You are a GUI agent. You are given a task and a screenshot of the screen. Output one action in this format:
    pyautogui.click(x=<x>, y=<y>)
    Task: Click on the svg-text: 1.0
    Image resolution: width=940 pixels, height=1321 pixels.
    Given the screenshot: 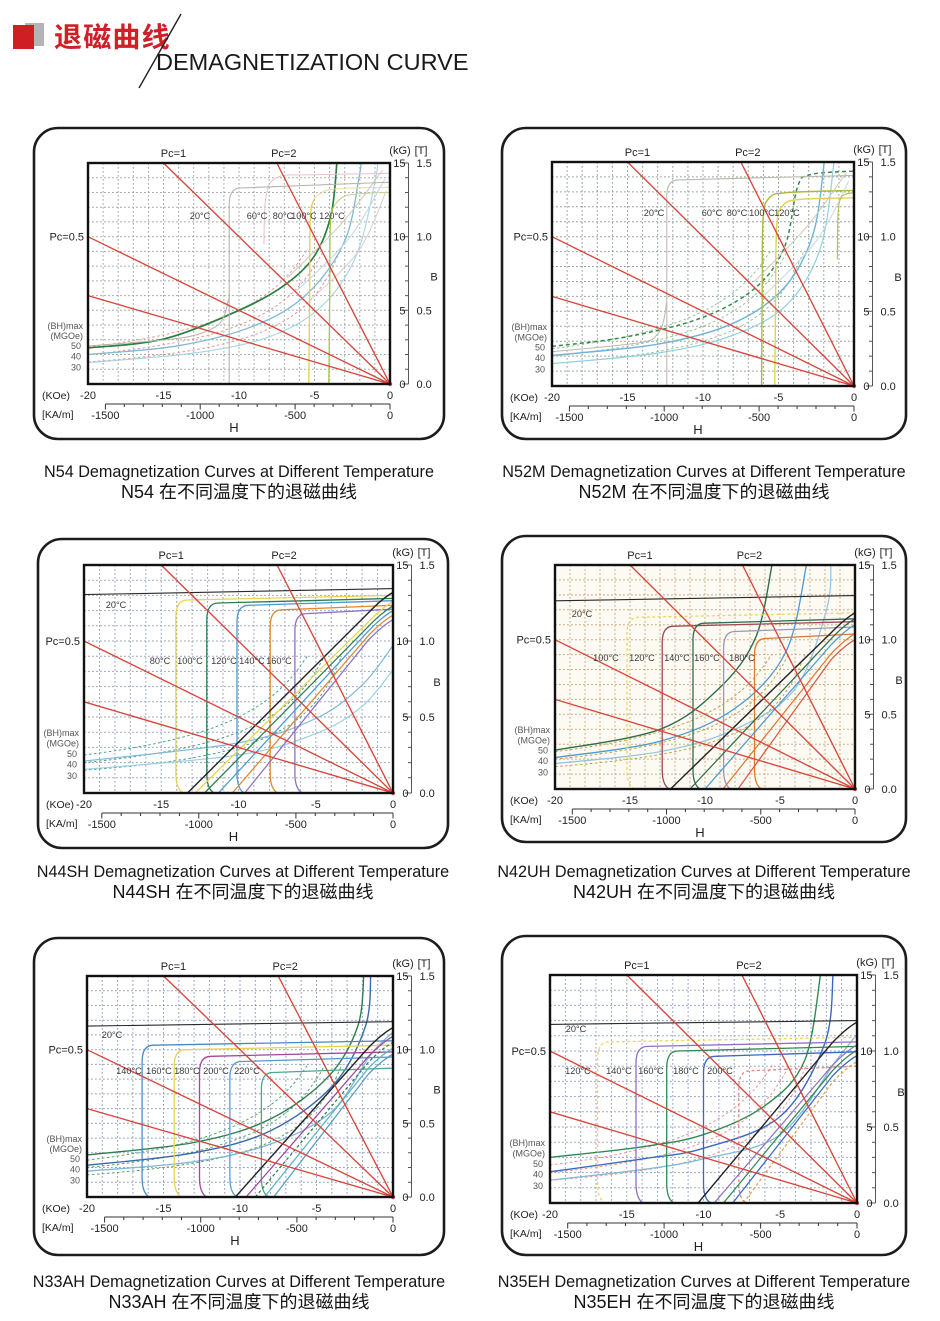 What is the action you would take?
    pyautogui.click(x=427, y=642)
    